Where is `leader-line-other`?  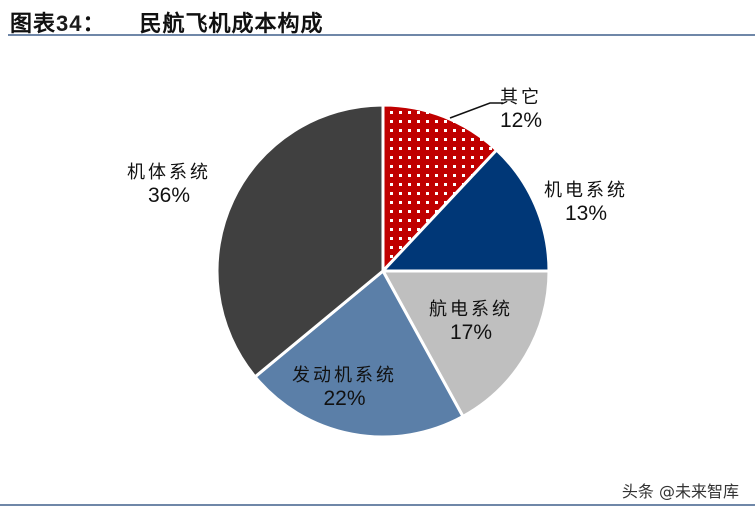
leader-line-other is located at coordinates (476, 110).